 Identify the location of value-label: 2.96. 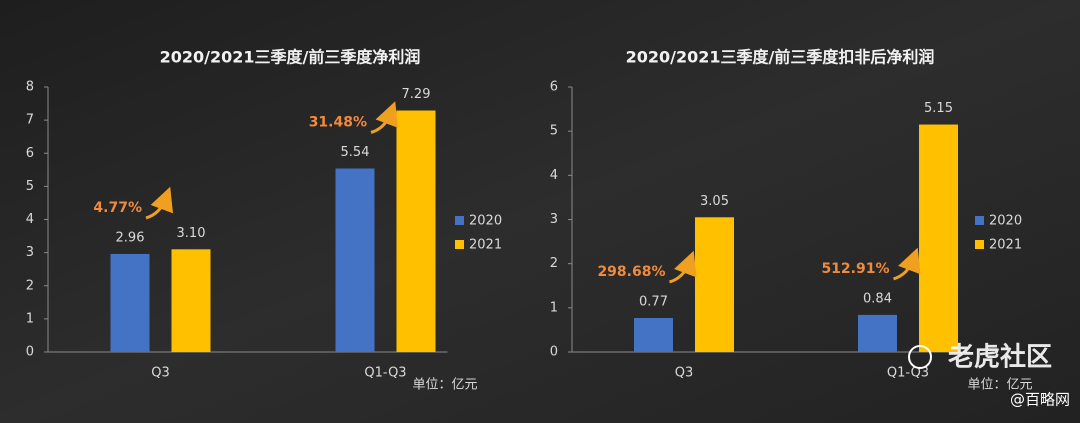
(130, 237).